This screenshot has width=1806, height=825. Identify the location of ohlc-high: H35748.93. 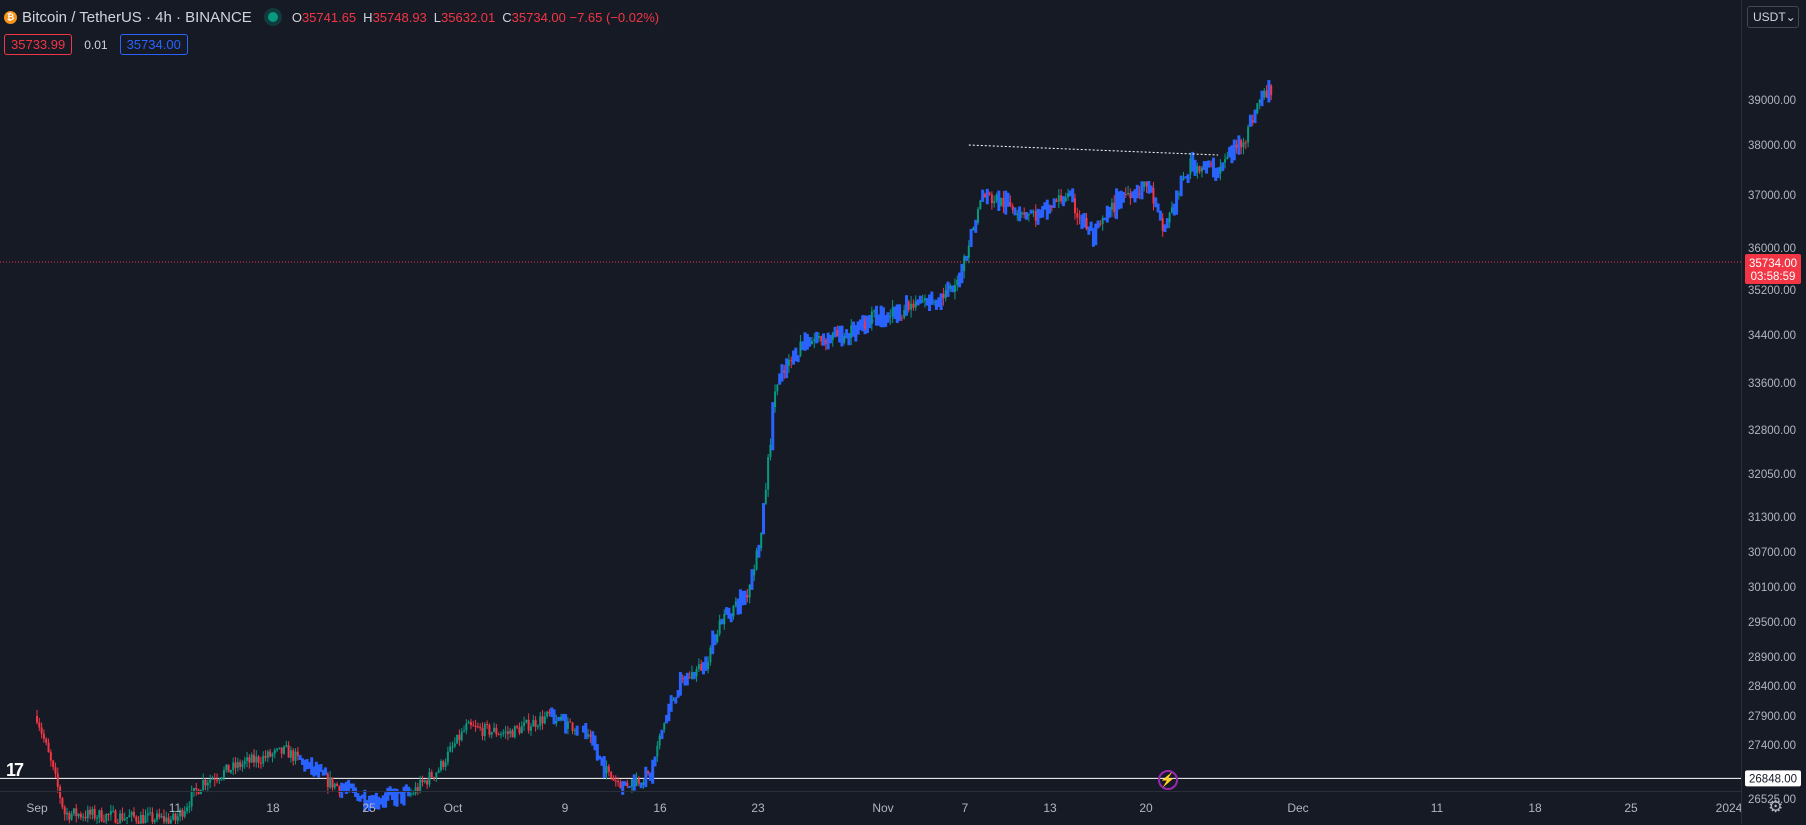
(395, 17).